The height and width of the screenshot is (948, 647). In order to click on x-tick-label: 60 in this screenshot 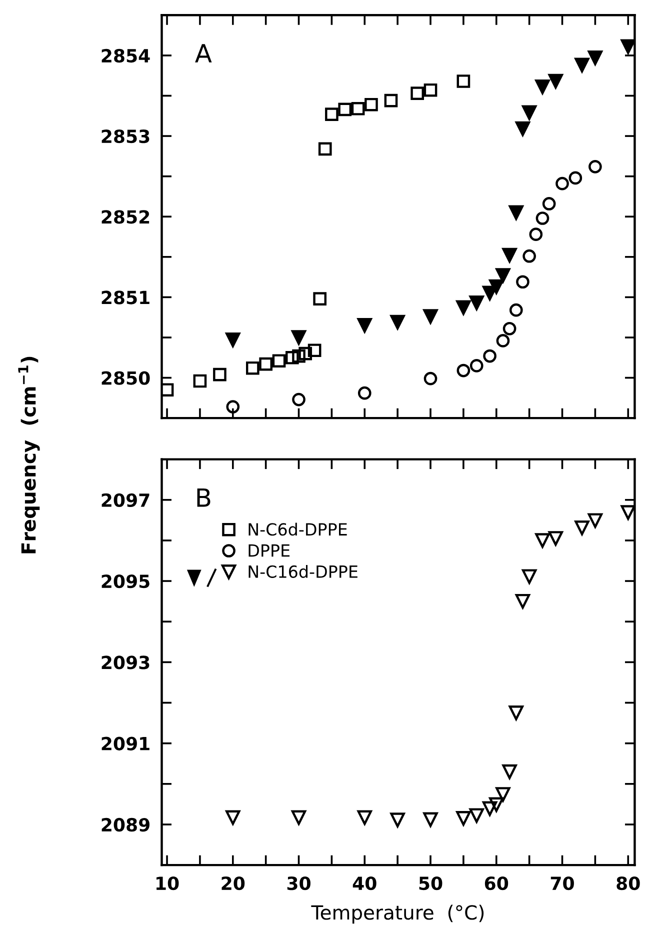, I will do `click(496, 883)`.